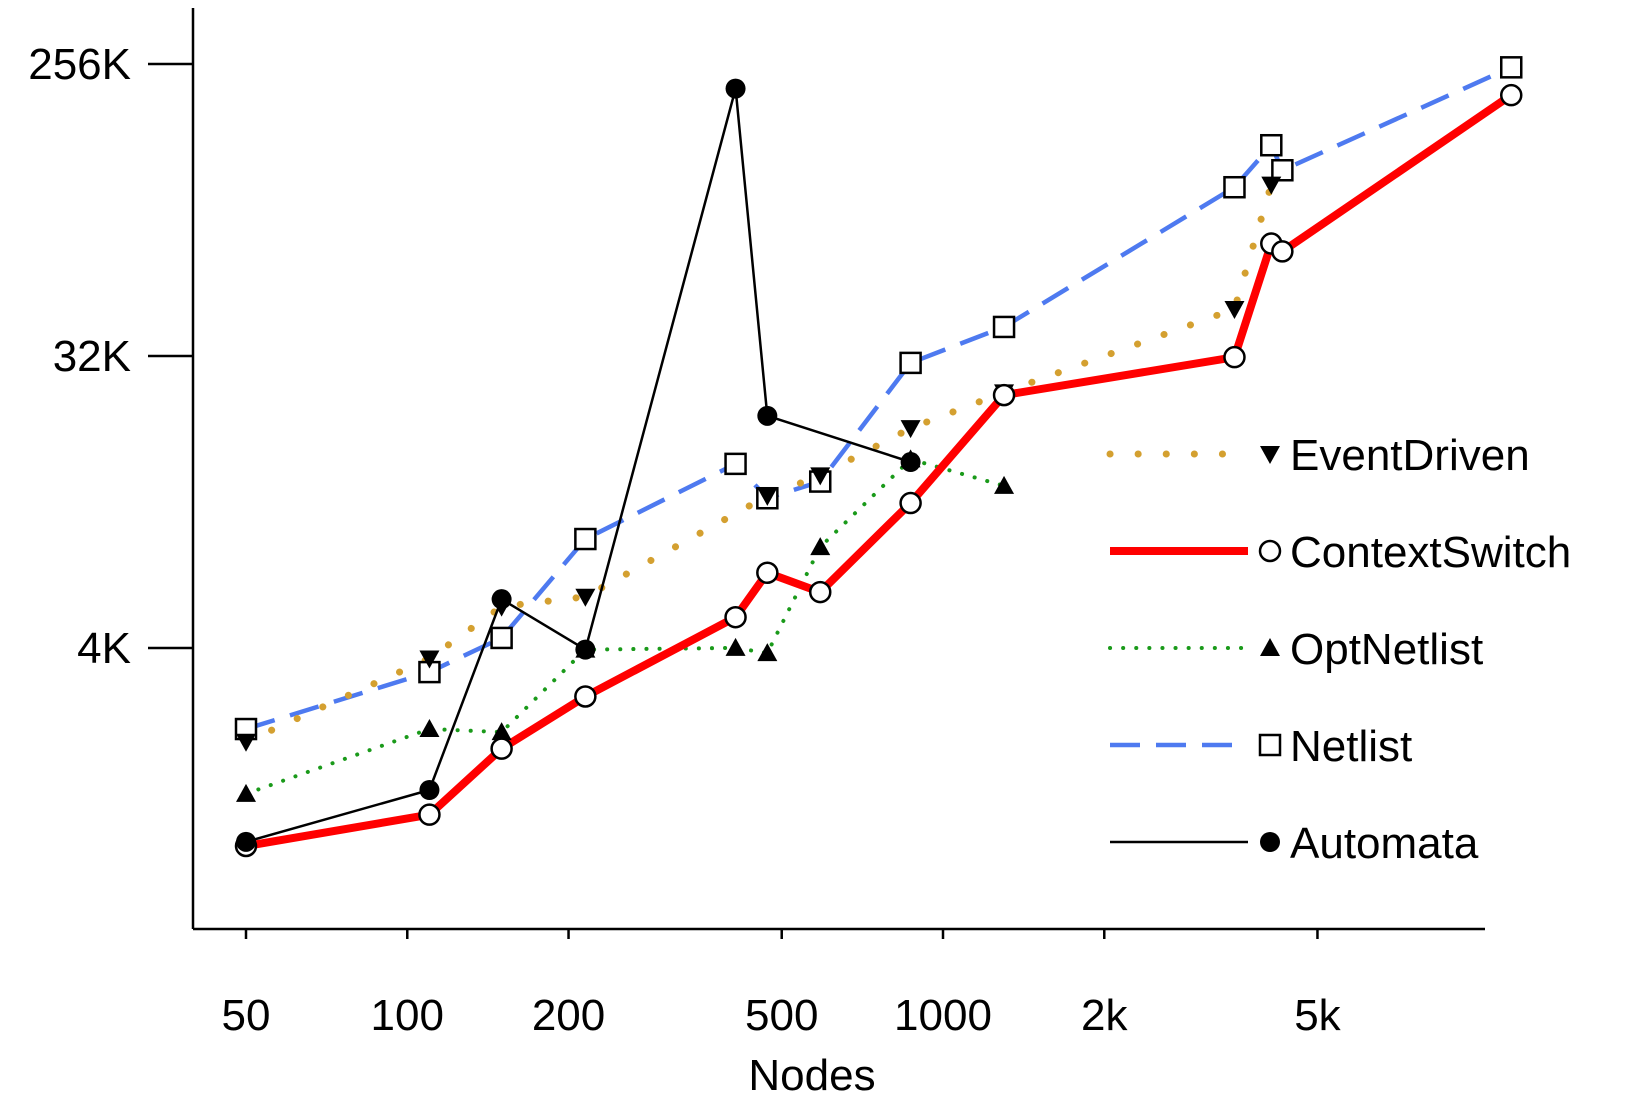 The image size is (1625, 1099). I want to click on legend-label-eventdriven: EventDriven, so click(1410, 455).